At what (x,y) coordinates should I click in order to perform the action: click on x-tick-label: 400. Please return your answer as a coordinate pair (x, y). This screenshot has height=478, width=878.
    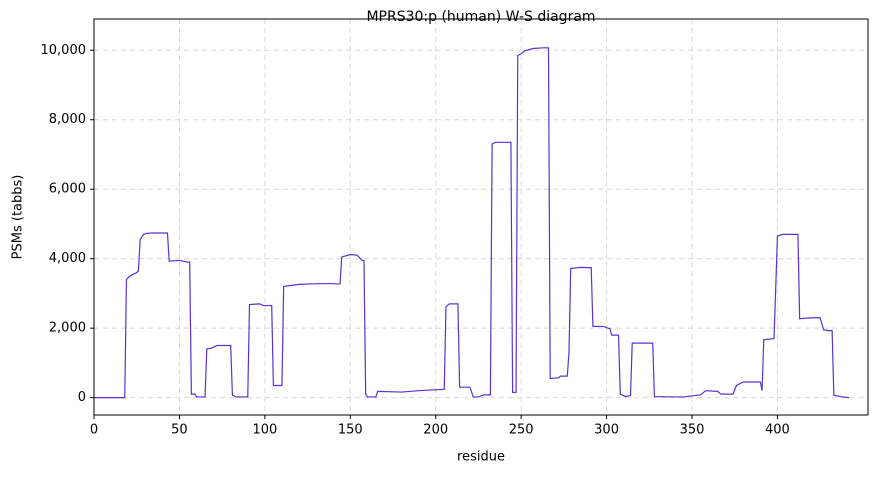
    Looking at the image, I should click on (777, 430).